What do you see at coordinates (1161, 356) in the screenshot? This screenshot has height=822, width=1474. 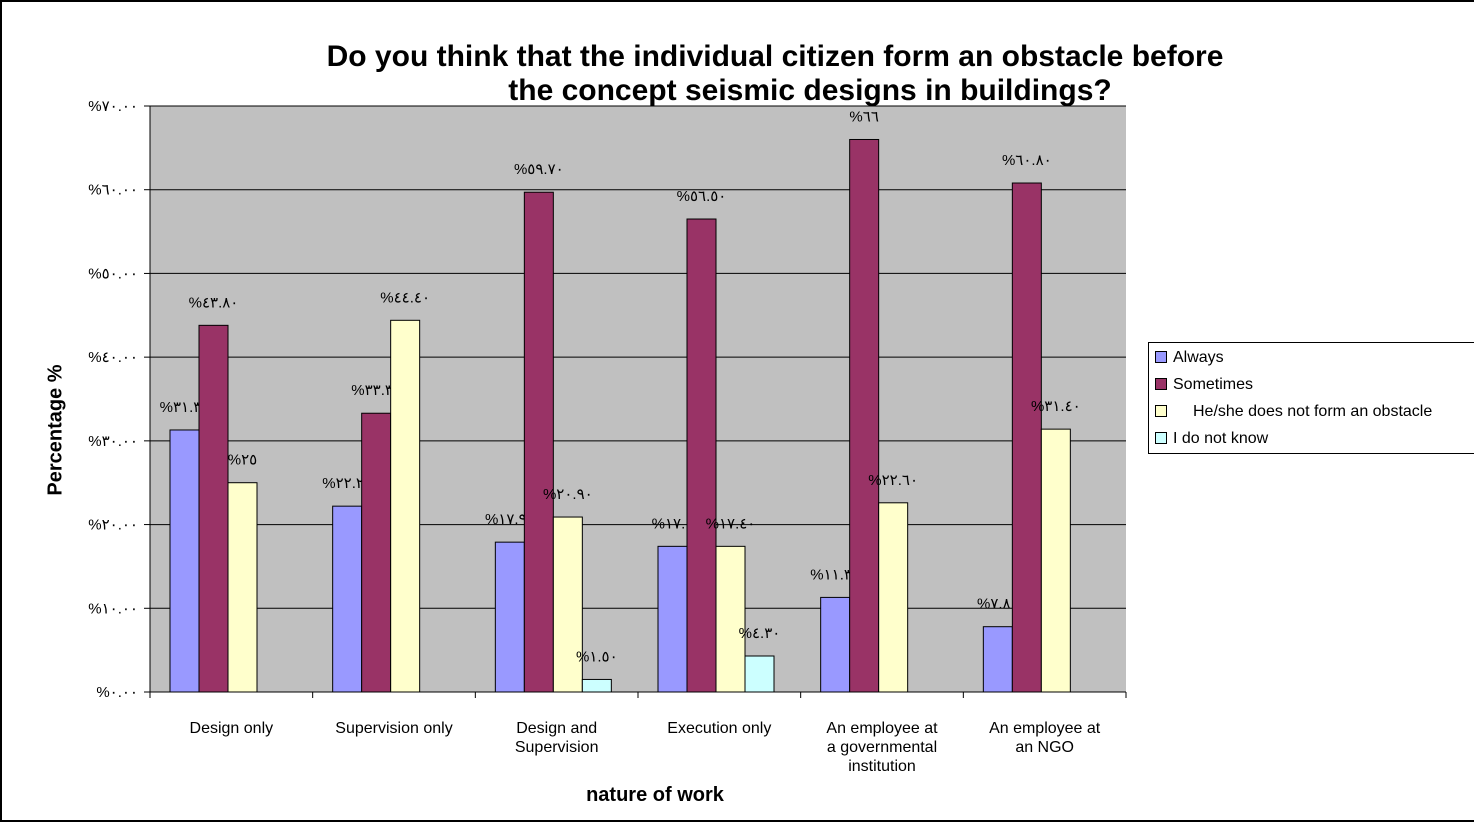 I see `legend-swatch-always` at bounding box center [1161, 356].